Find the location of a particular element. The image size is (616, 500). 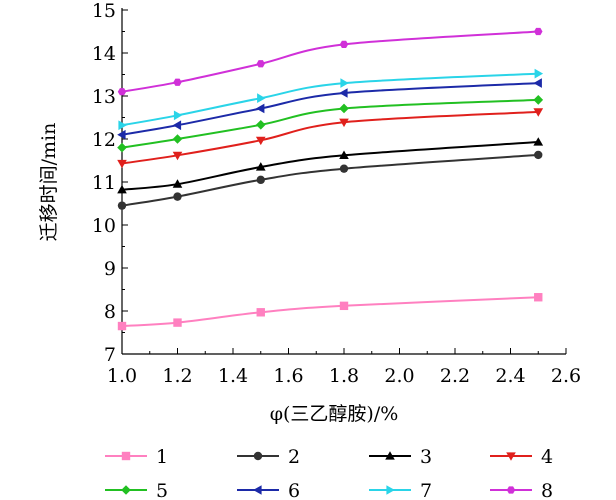

legend-item-8: 8 is located at coordinates (521, 490).